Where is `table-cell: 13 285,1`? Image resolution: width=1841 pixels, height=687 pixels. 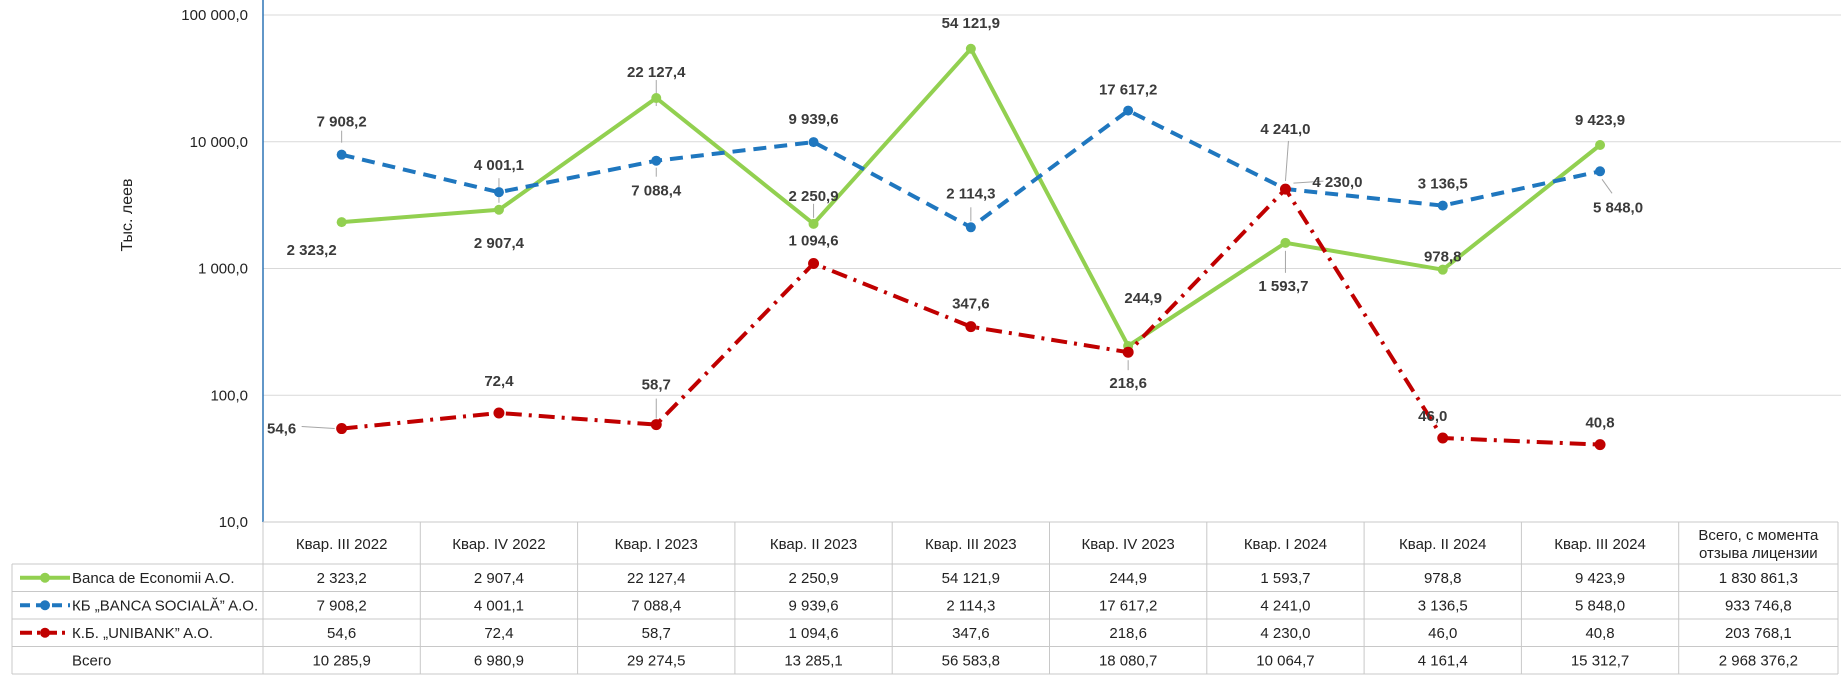 table-cell: 13 285,1 is located at coordinates (813, 660).